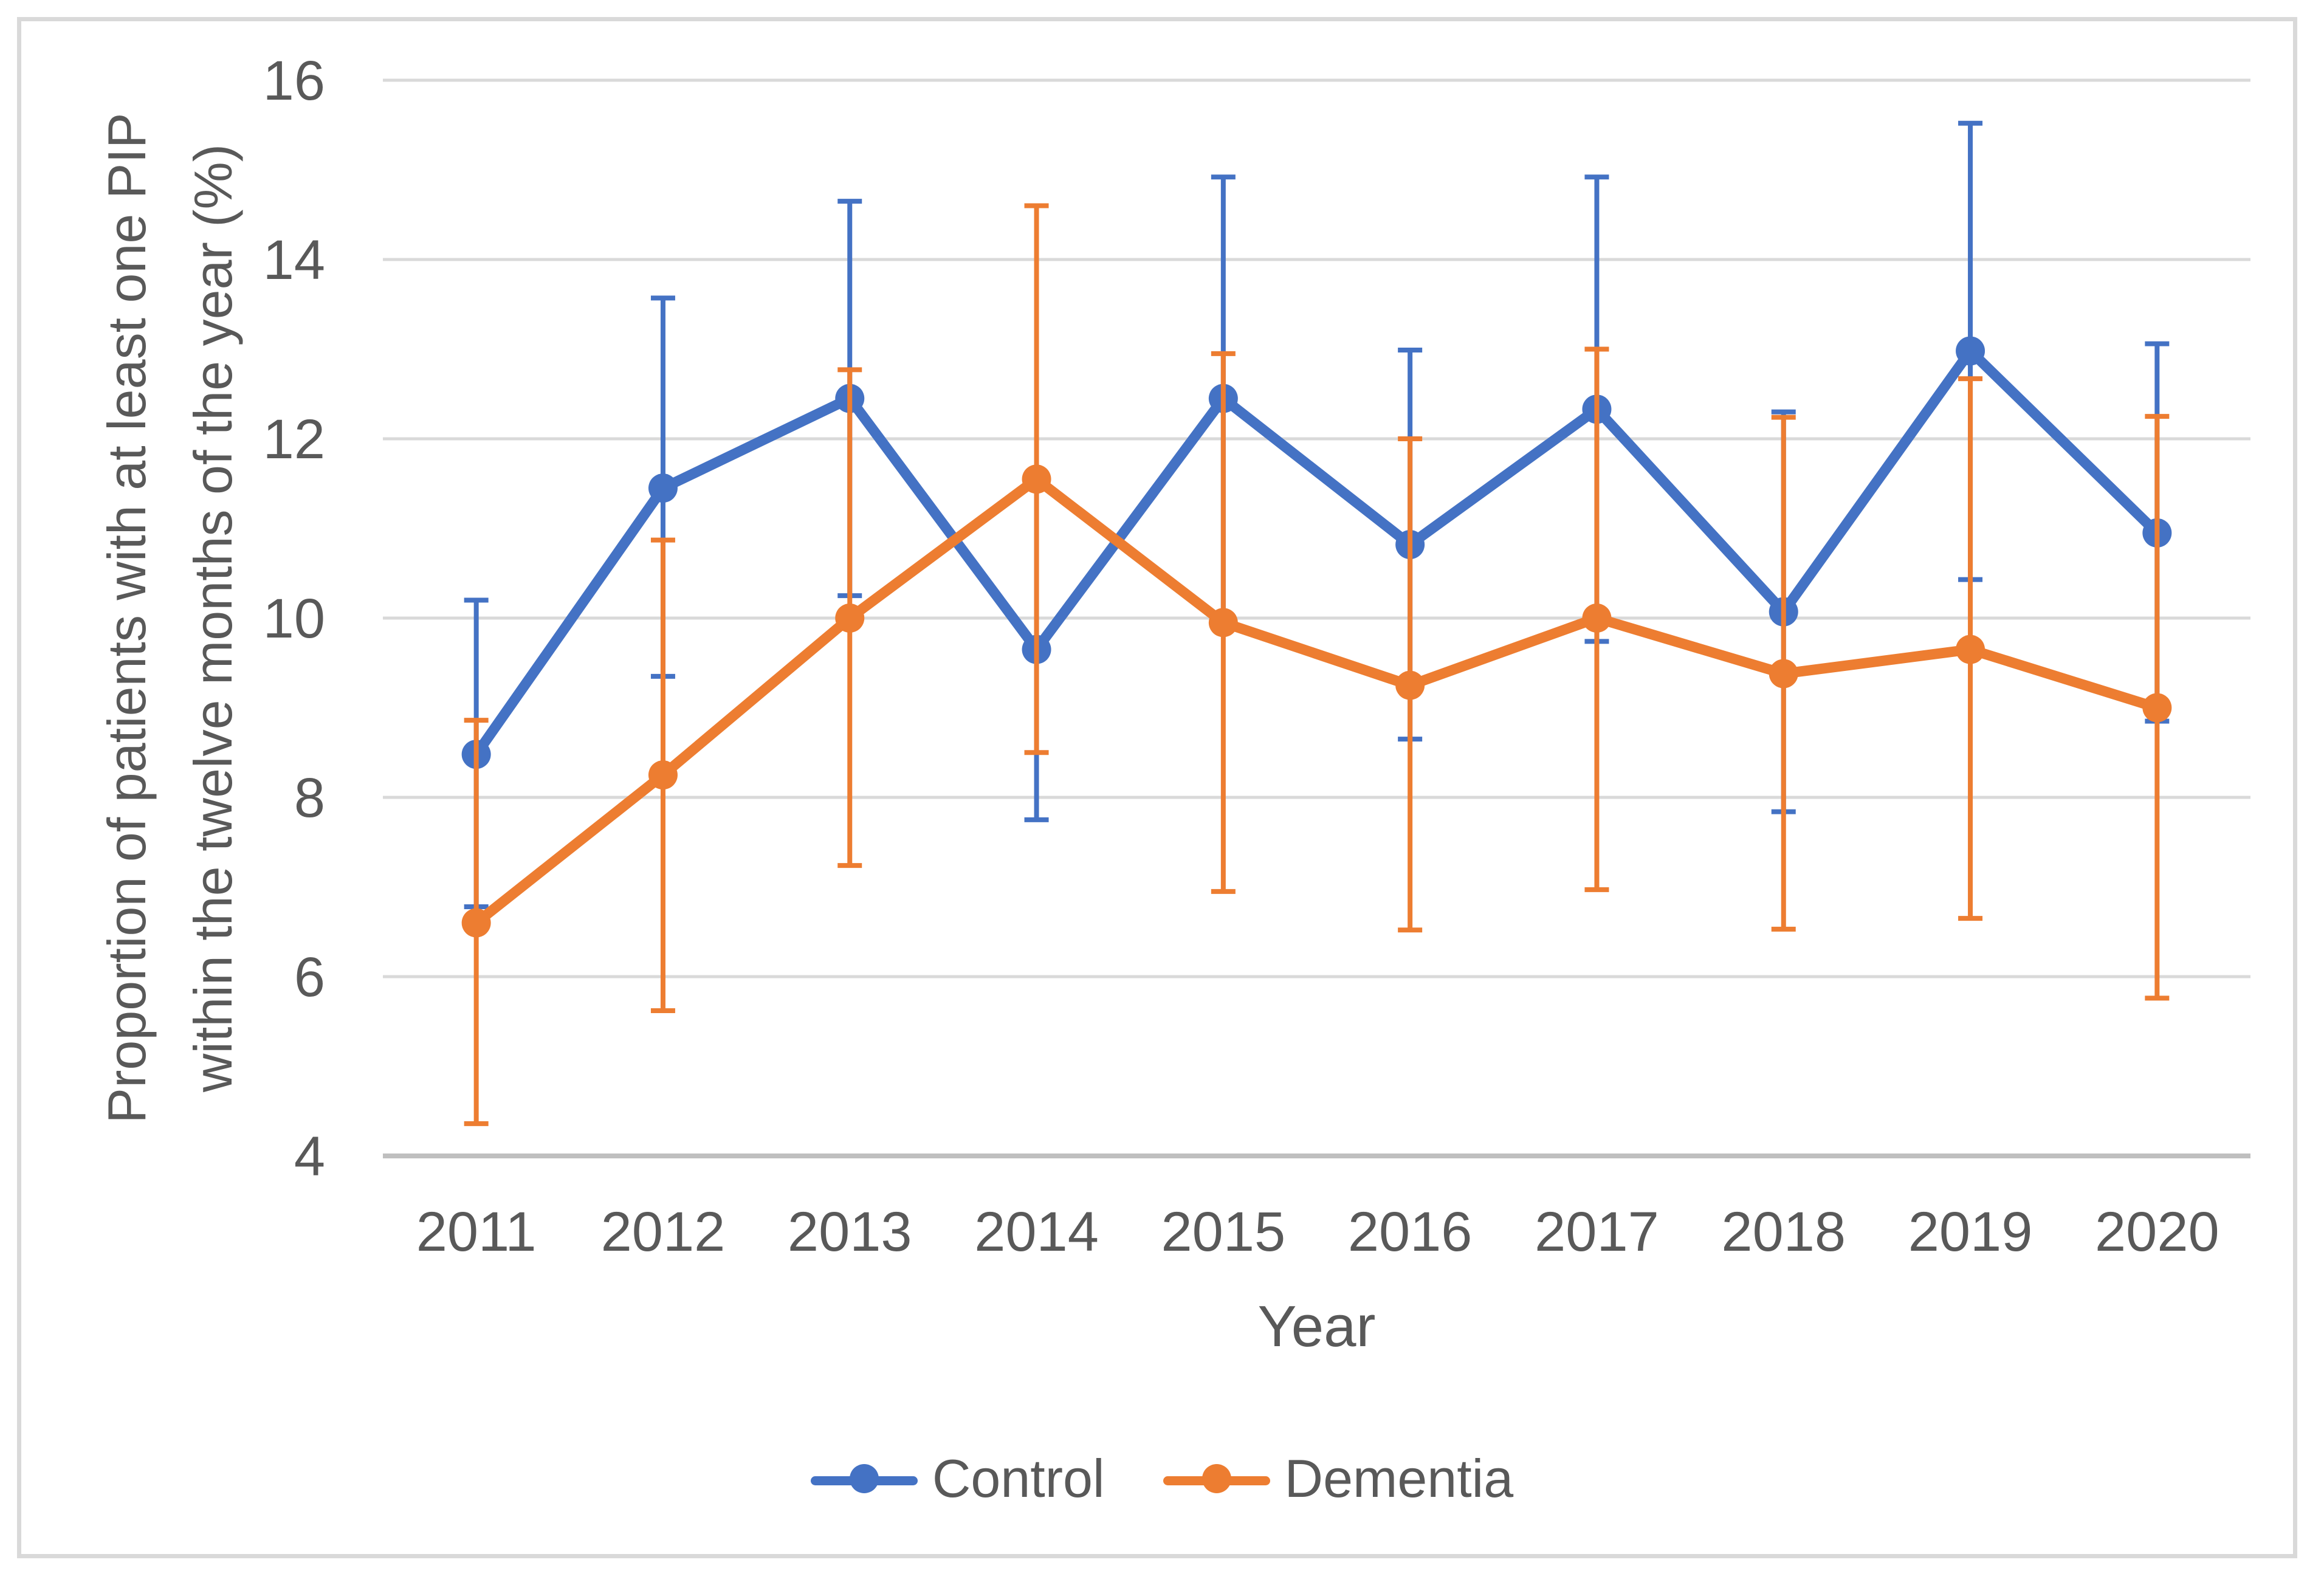 This screenshot has width=2324, height=1585. I want to click on legend-item-dementia: Dementia, so click(1338, 1479).